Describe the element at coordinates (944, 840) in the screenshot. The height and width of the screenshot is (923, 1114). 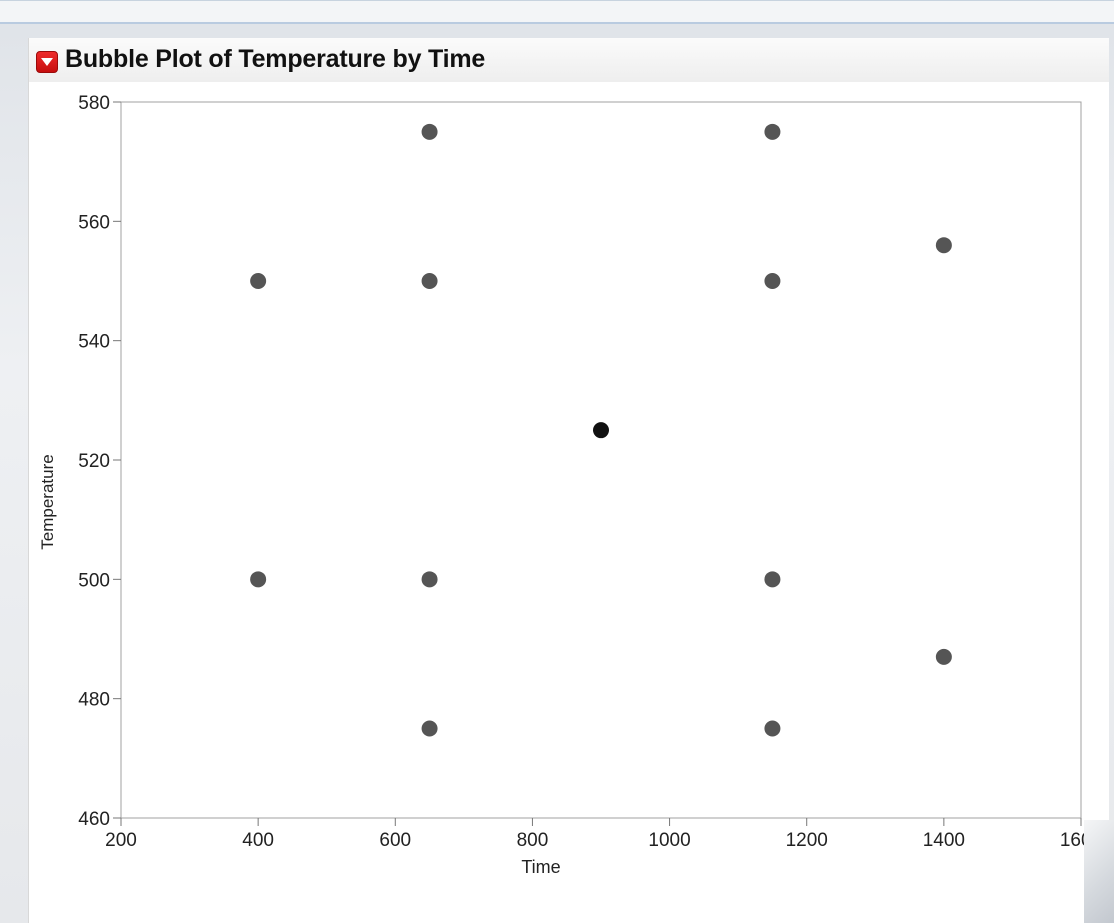
I see `x-tick-label: 1400` at that location.